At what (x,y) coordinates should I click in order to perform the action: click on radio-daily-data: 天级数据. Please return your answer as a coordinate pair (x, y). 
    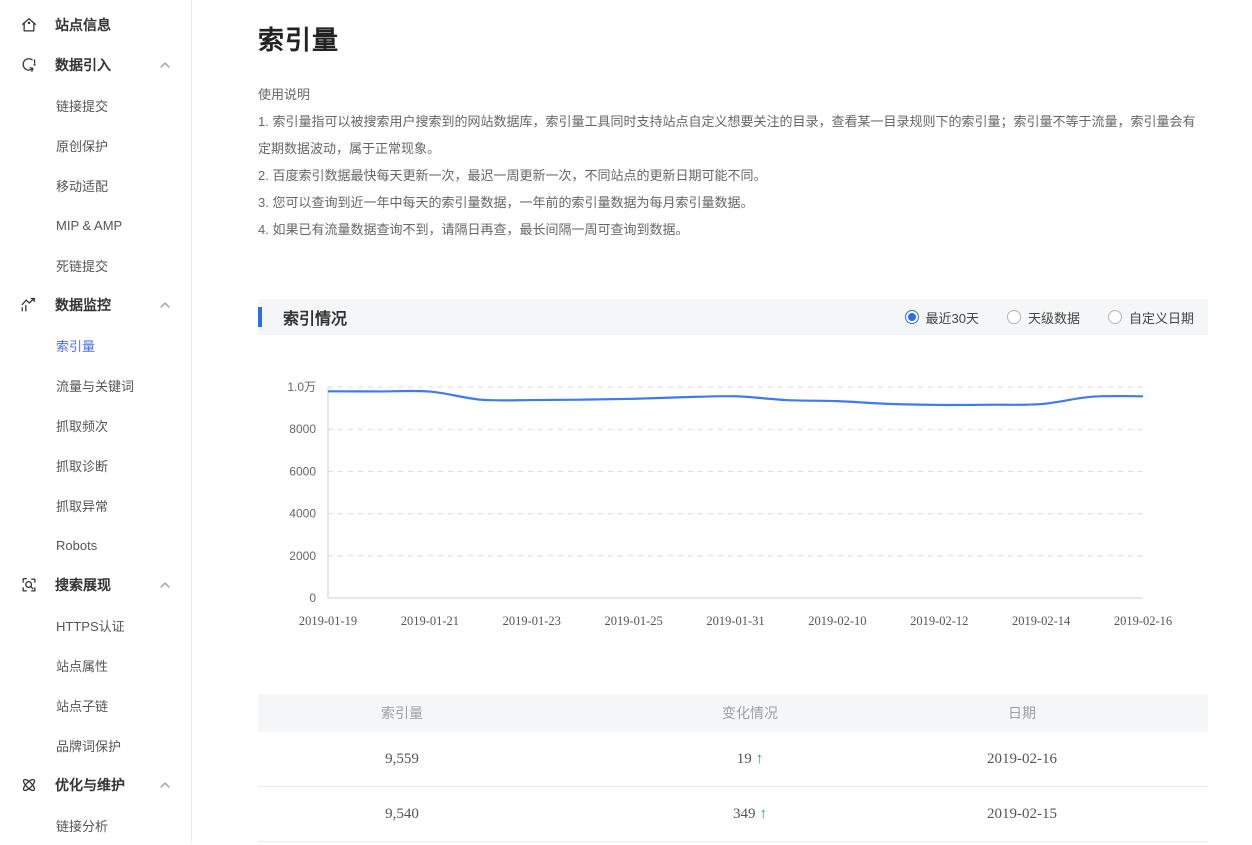
    Looking at the image, I should click on (1043, 317).